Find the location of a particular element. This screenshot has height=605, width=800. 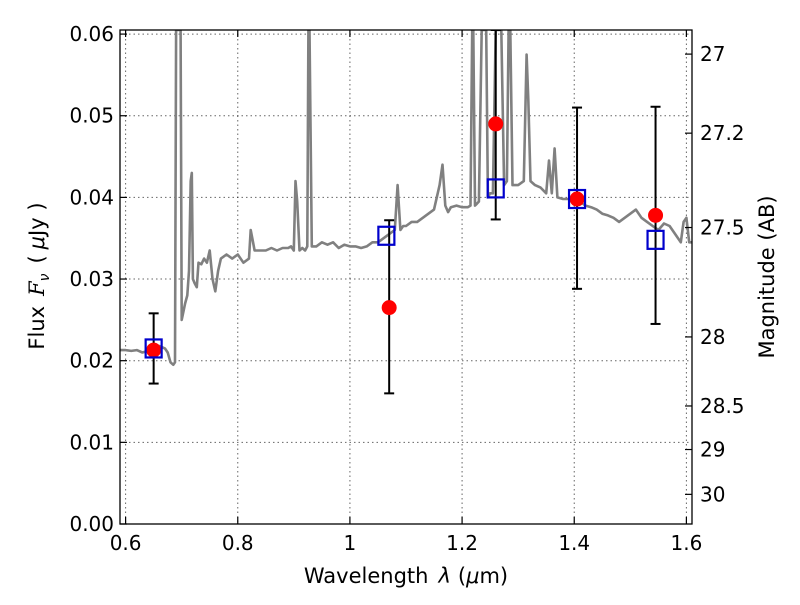

y-axis-title: FluxFν(μJy ) is located at coordinates (39, 275).